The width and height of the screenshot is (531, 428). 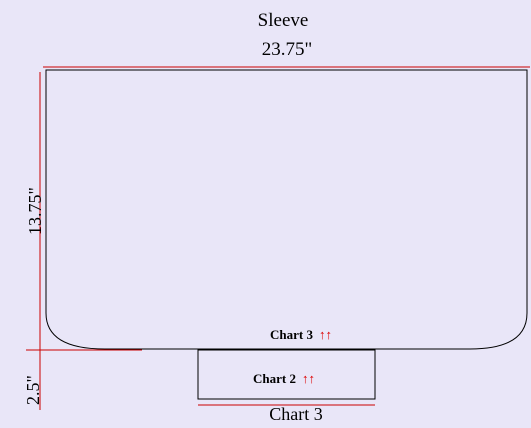 I want to click on diagram-title: Sleeve, so click(x=283, y=20).